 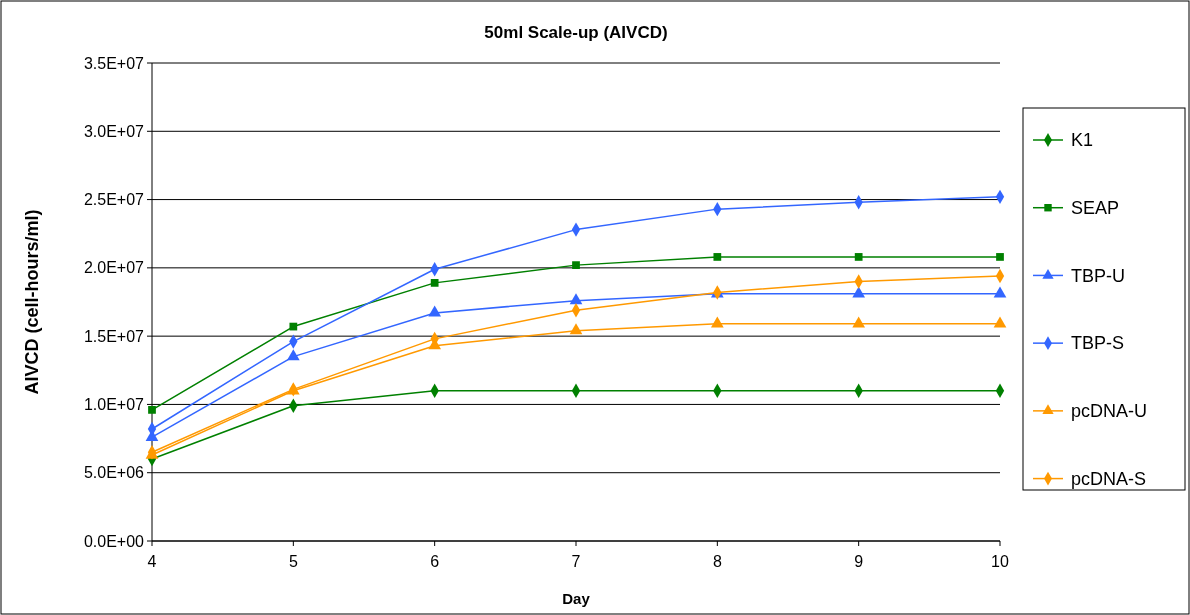 What do you see at coordinates (1098, 275) in the screenshot?
I see `legend-label: TBP-U` at bounding box center [1098, 275].